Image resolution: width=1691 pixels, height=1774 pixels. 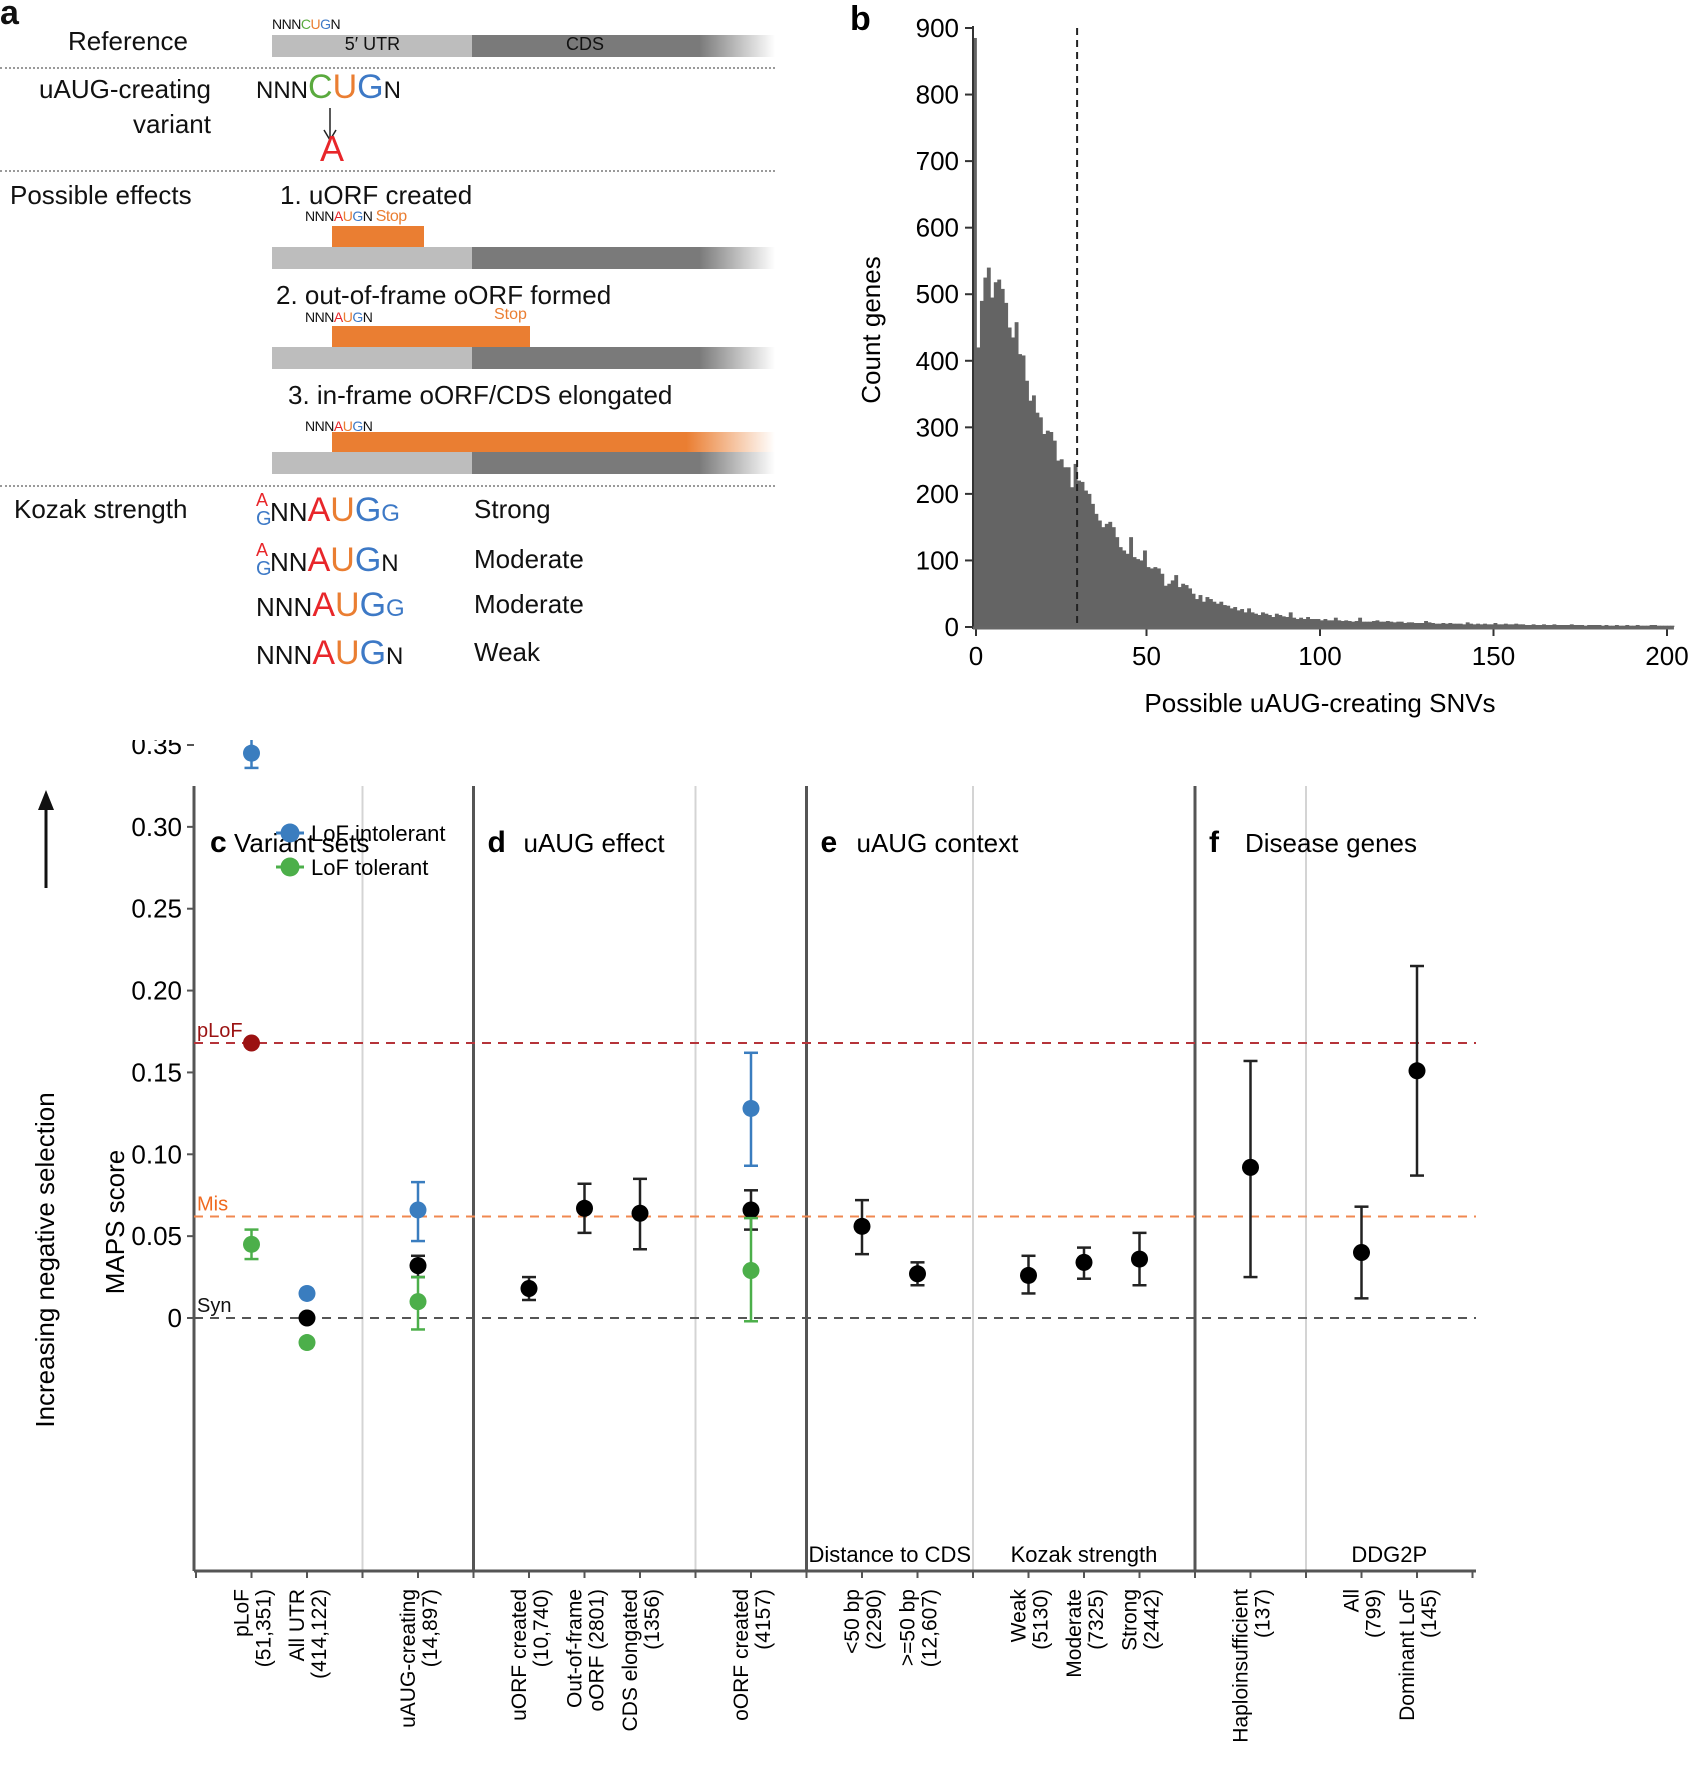 What do you see at coordinates (1374, 1613) in the screenshot?
I see `x-tick-label: (799)` at bounding box center [1374, 1613].